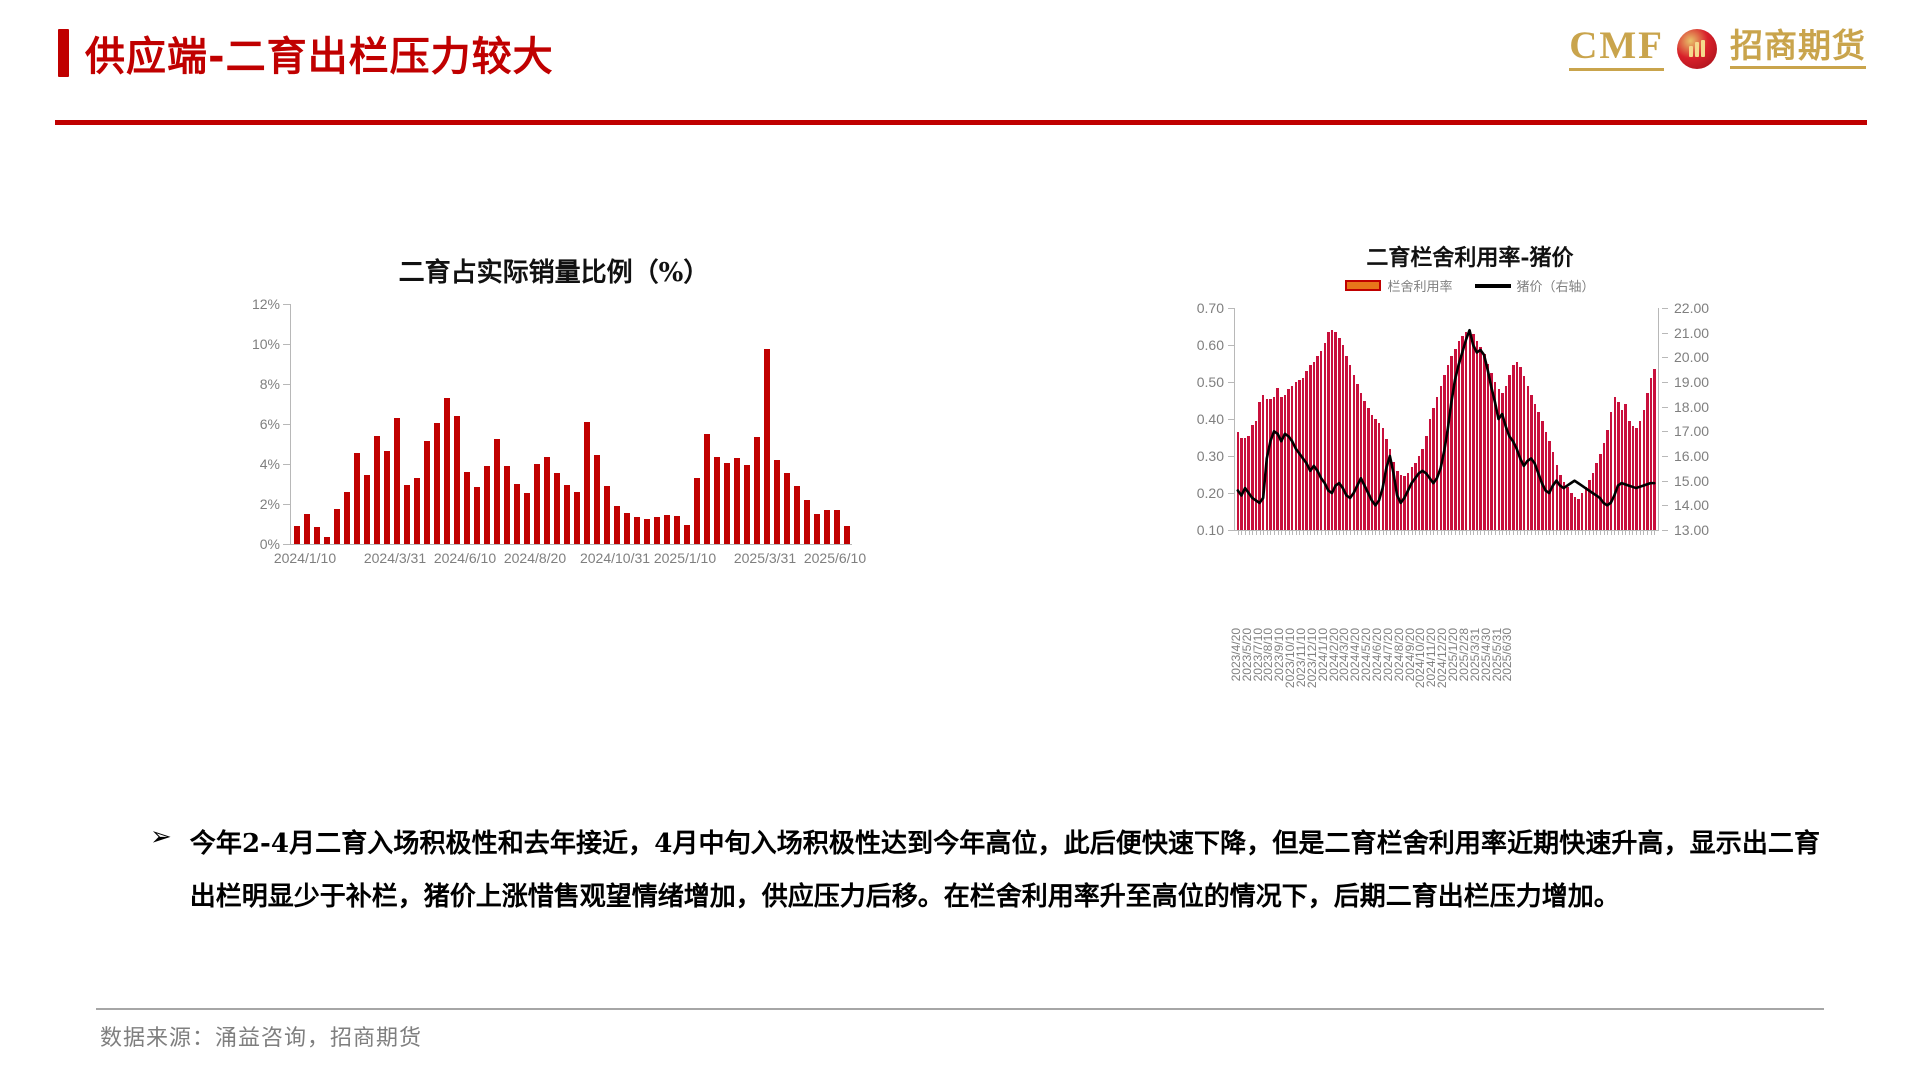  I want to click on chart2-plot-area, so click(1446, 419).